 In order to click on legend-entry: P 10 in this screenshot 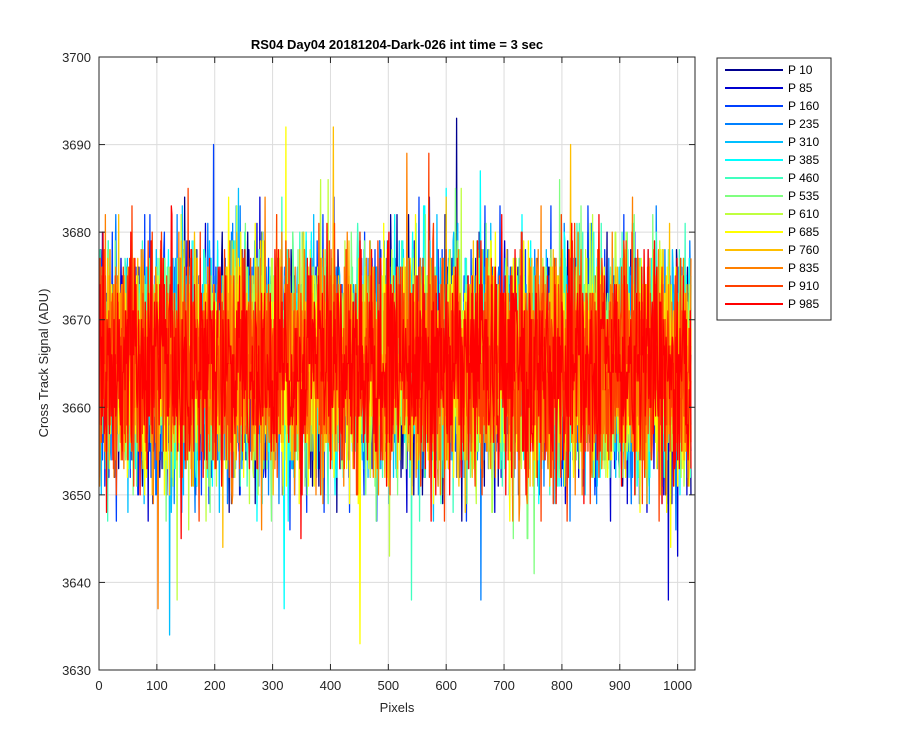, I will do `click(800, 70)`.